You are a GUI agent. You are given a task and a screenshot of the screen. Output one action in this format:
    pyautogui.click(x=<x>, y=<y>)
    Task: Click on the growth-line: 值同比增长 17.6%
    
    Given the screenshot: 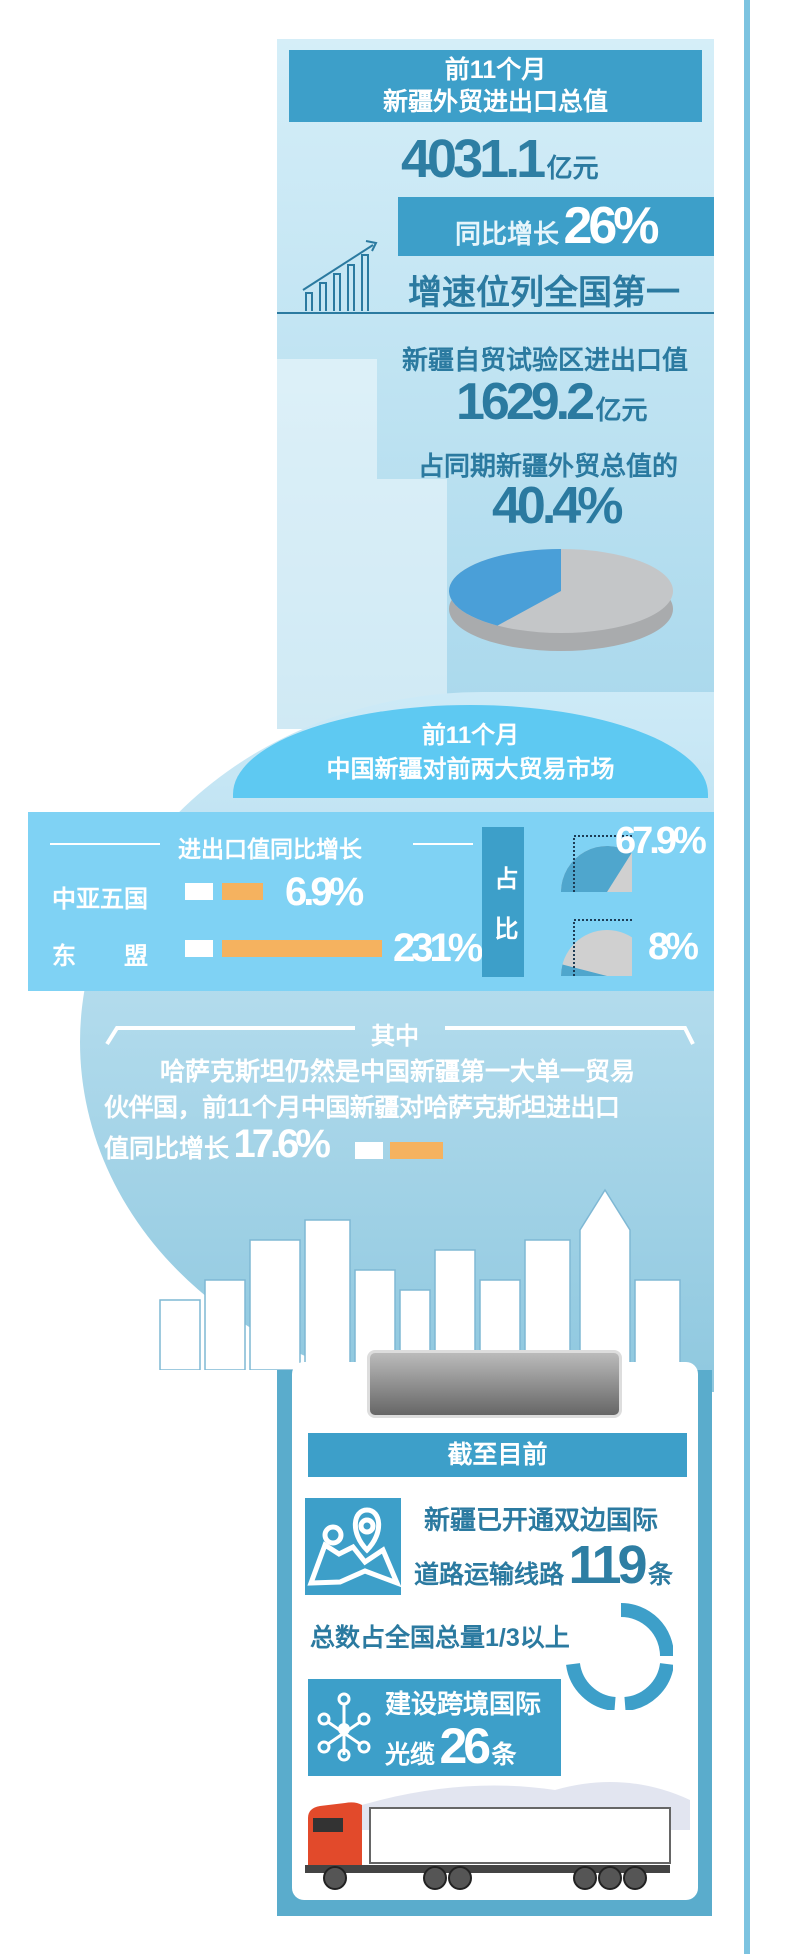 What is the action you would take?
    pyautogui.click(x=217, y=1144)
    